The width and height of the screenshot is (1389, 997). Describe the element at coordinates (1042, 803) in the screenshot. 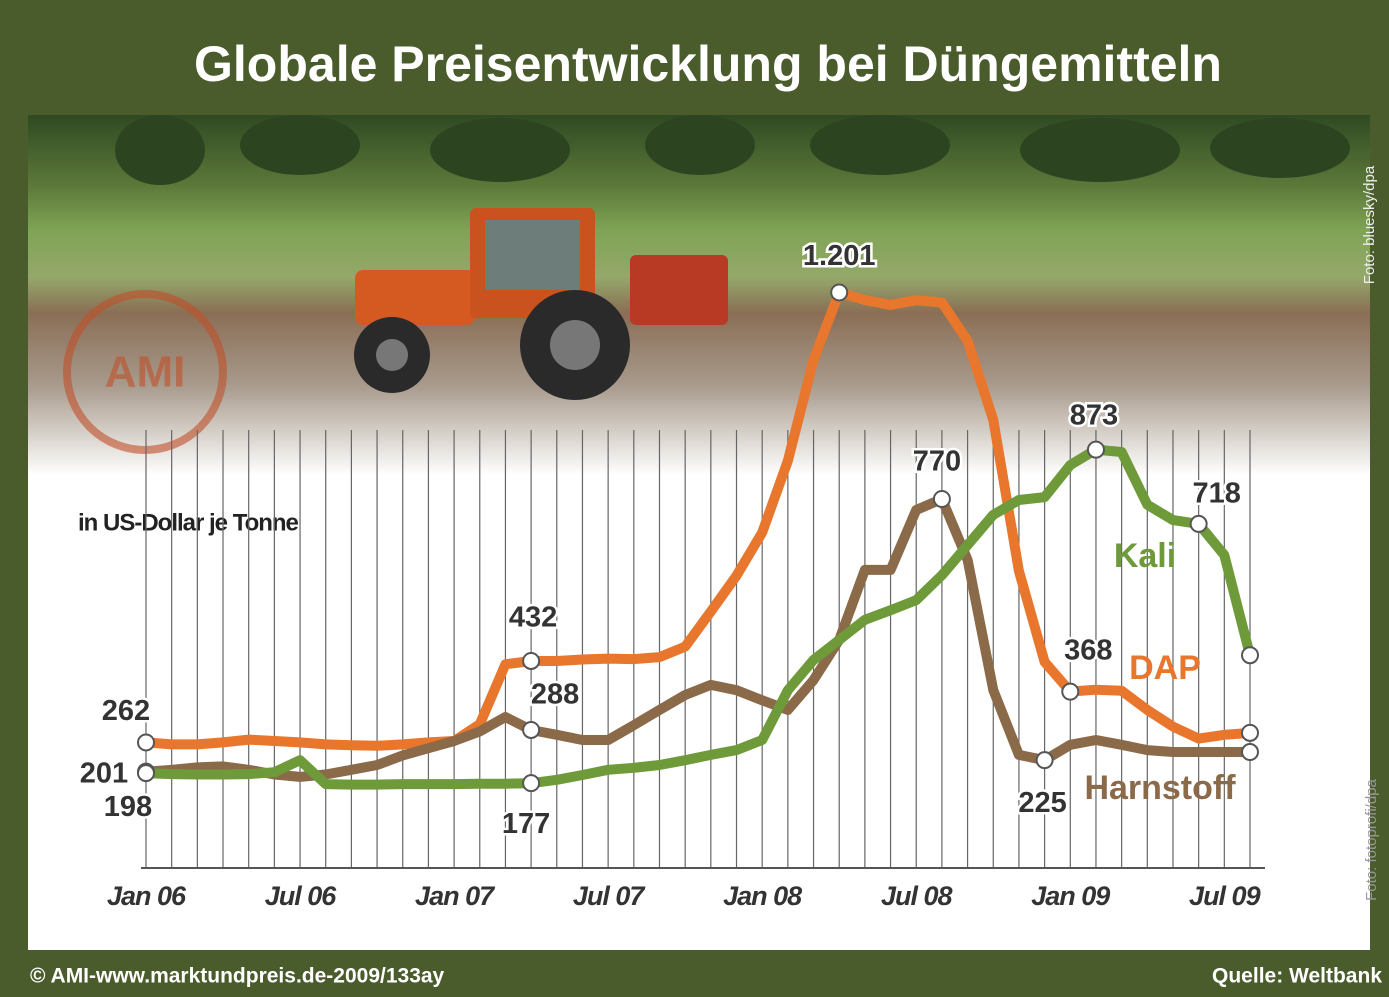

I see `data-label: 225` at that location.